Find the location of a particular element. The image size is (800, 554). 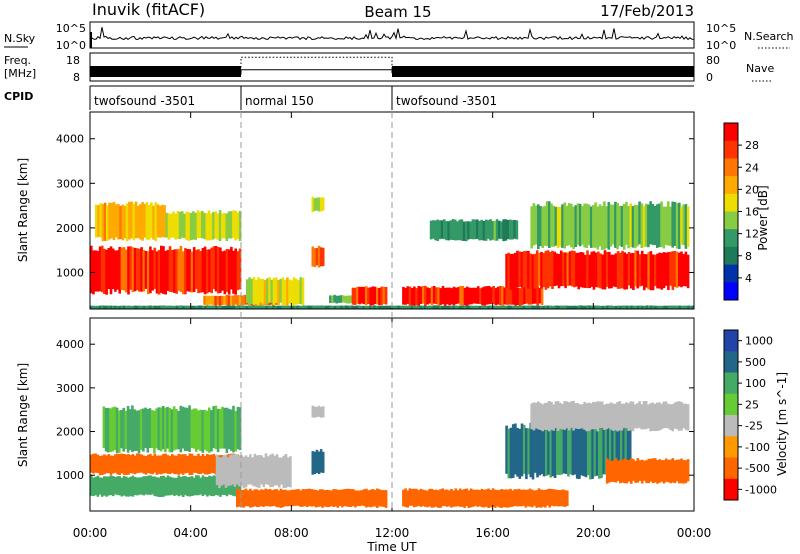

cpid-boundary-lines is located at coordinates (316, 311).